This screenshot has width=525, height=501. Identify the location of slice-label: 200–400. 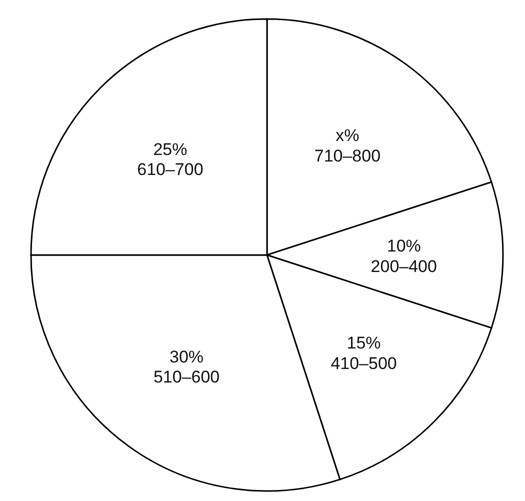
(403, 266).